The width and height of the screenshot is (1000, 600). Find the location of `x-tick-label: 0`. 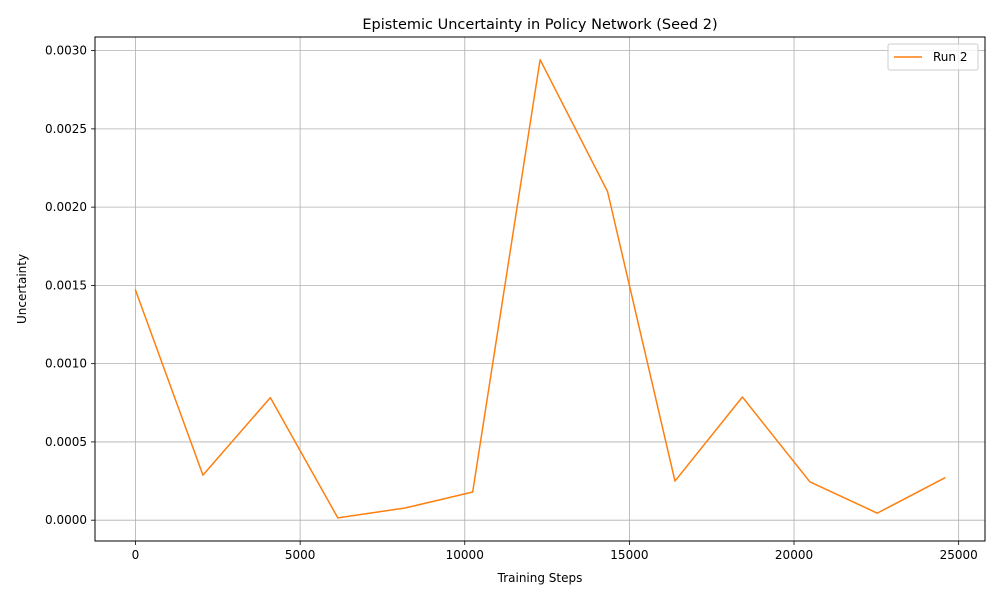

x-tick-label: 0 is located at coordinates (136, 555).